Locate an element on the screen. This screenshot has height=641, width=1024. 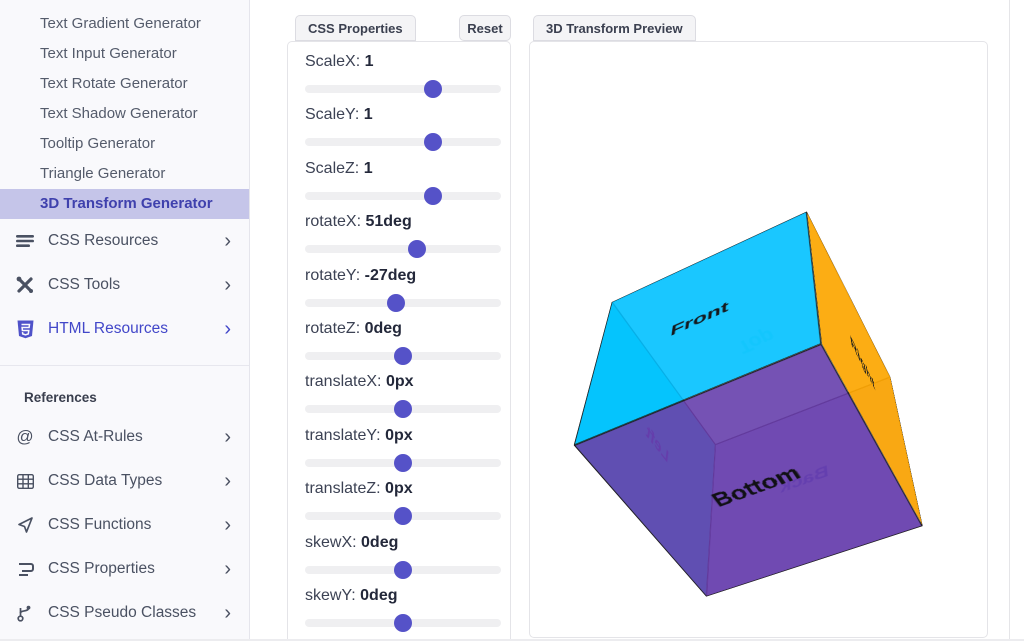
slider-label: translateY: 0px is located at coordinates (359, 435).